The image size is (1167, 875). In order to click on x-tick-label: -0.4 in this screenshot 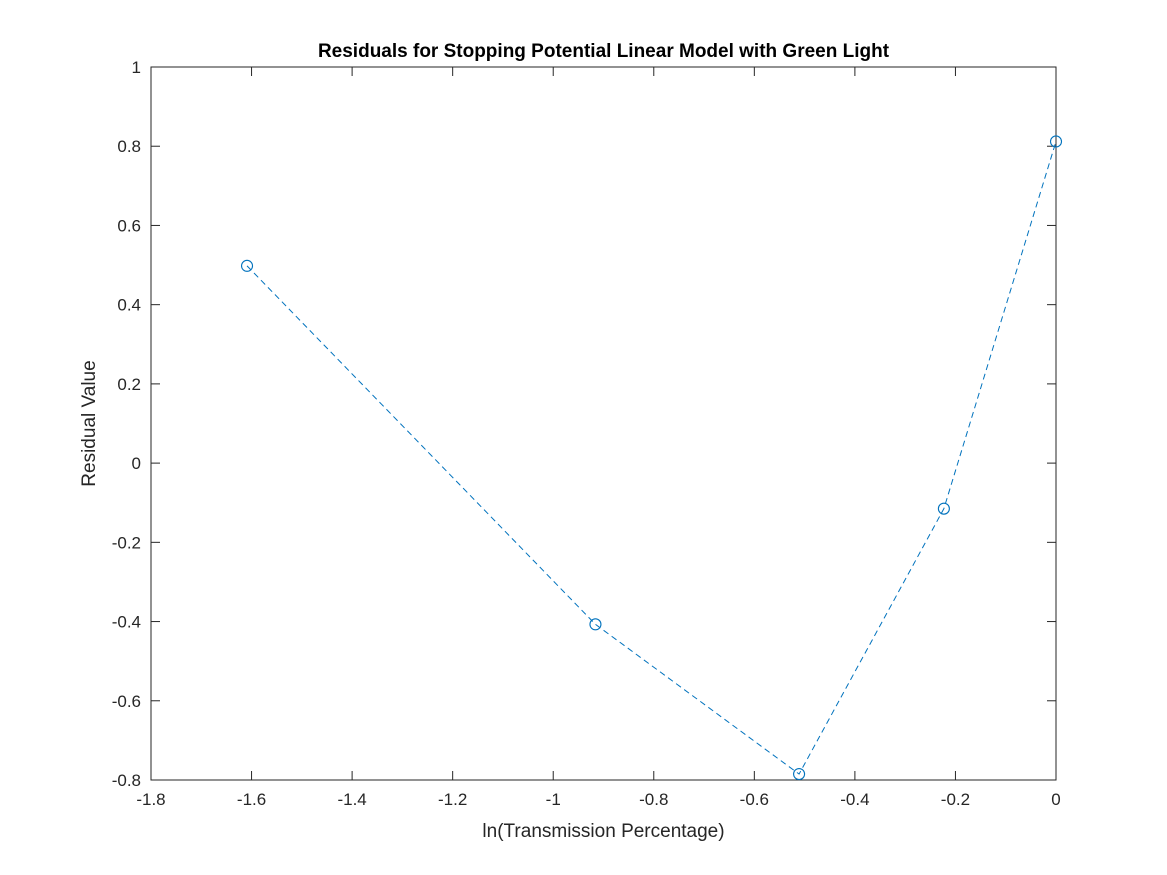, I will do `click(854, 799)`.